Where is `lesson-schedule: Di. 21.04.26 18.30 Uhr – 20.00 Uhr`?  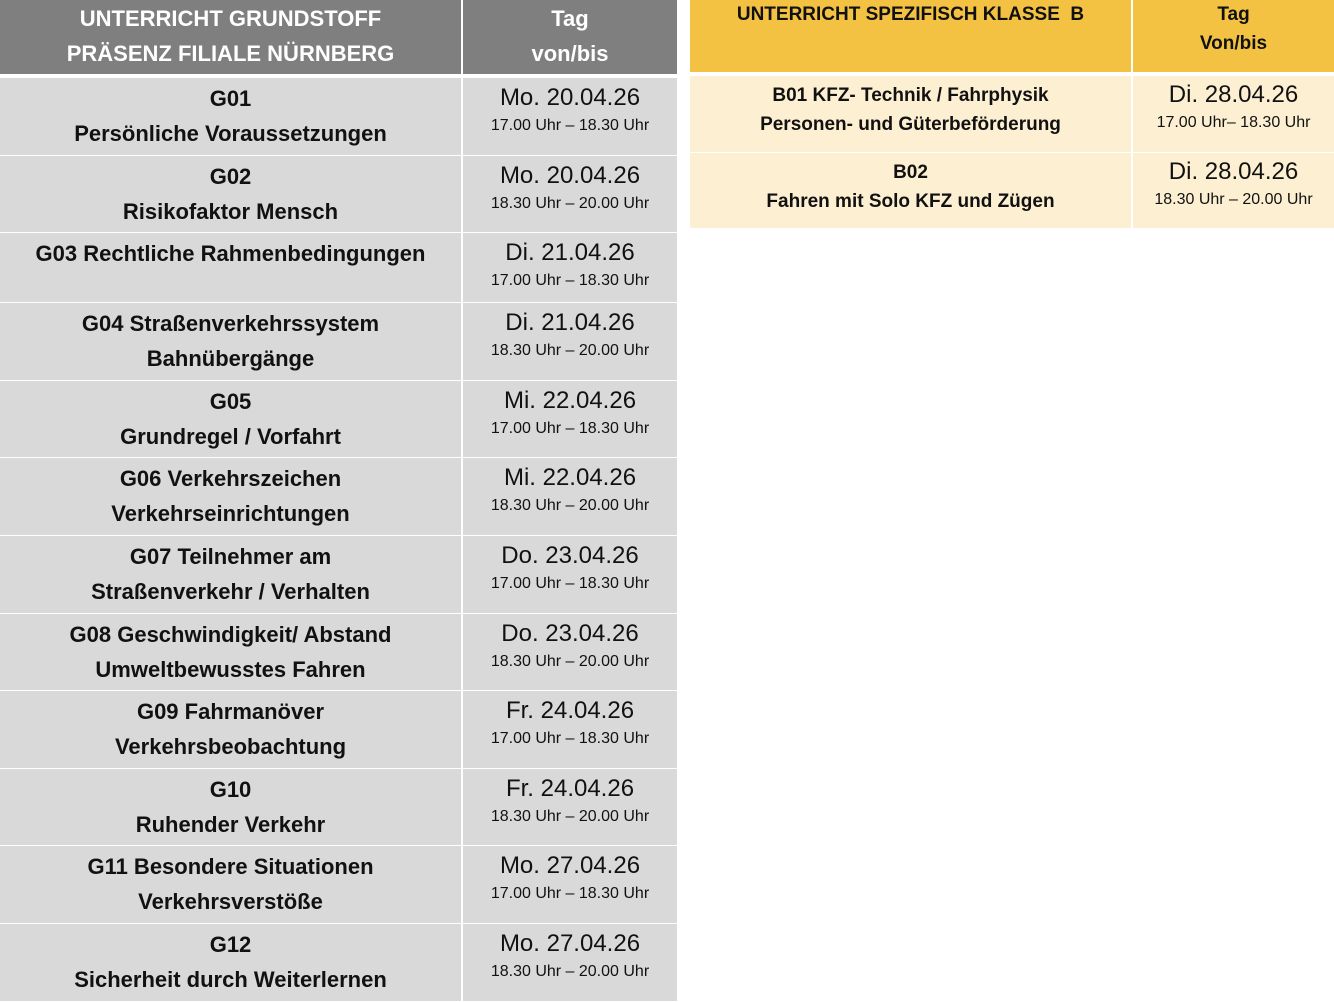
lesson-schedule: Di. 21.04.26 18.30 Uhr – 20.00 Uhr is located at coordinates (570, 341).